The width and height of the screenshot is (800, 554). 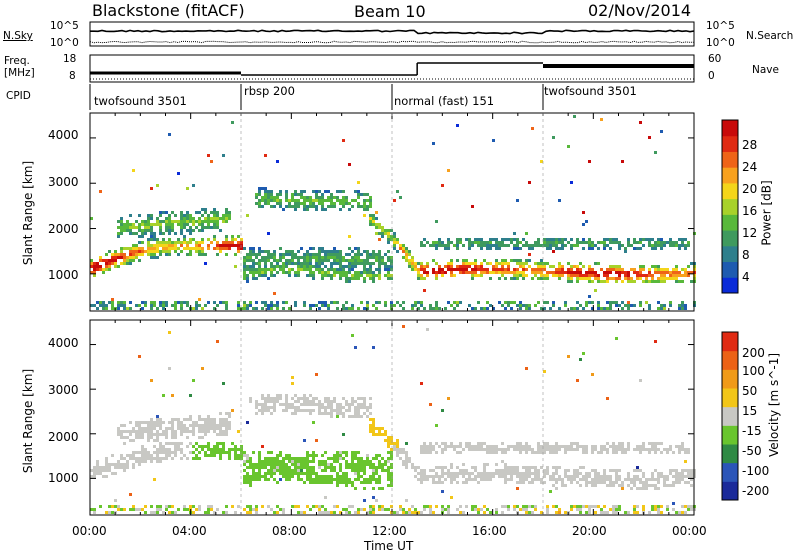 What do you see at coordinates (17, 61) in the screenshot?
I see `freq-label-line1: Freq.` at bounding box center [17, 61].